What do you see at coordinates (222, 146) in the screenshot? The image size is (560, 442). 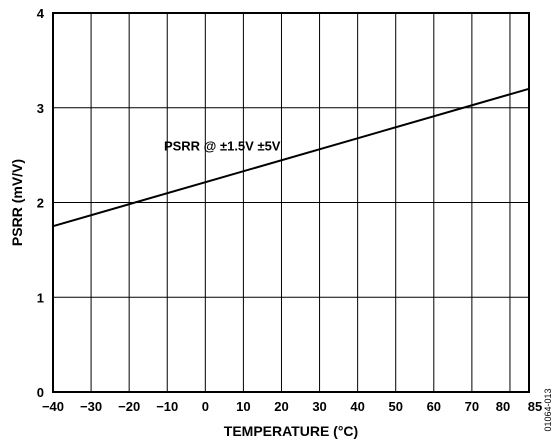 I see `series-annotation: PSRR @ ±1.5V ±5V` at bounding box center [222, 146].